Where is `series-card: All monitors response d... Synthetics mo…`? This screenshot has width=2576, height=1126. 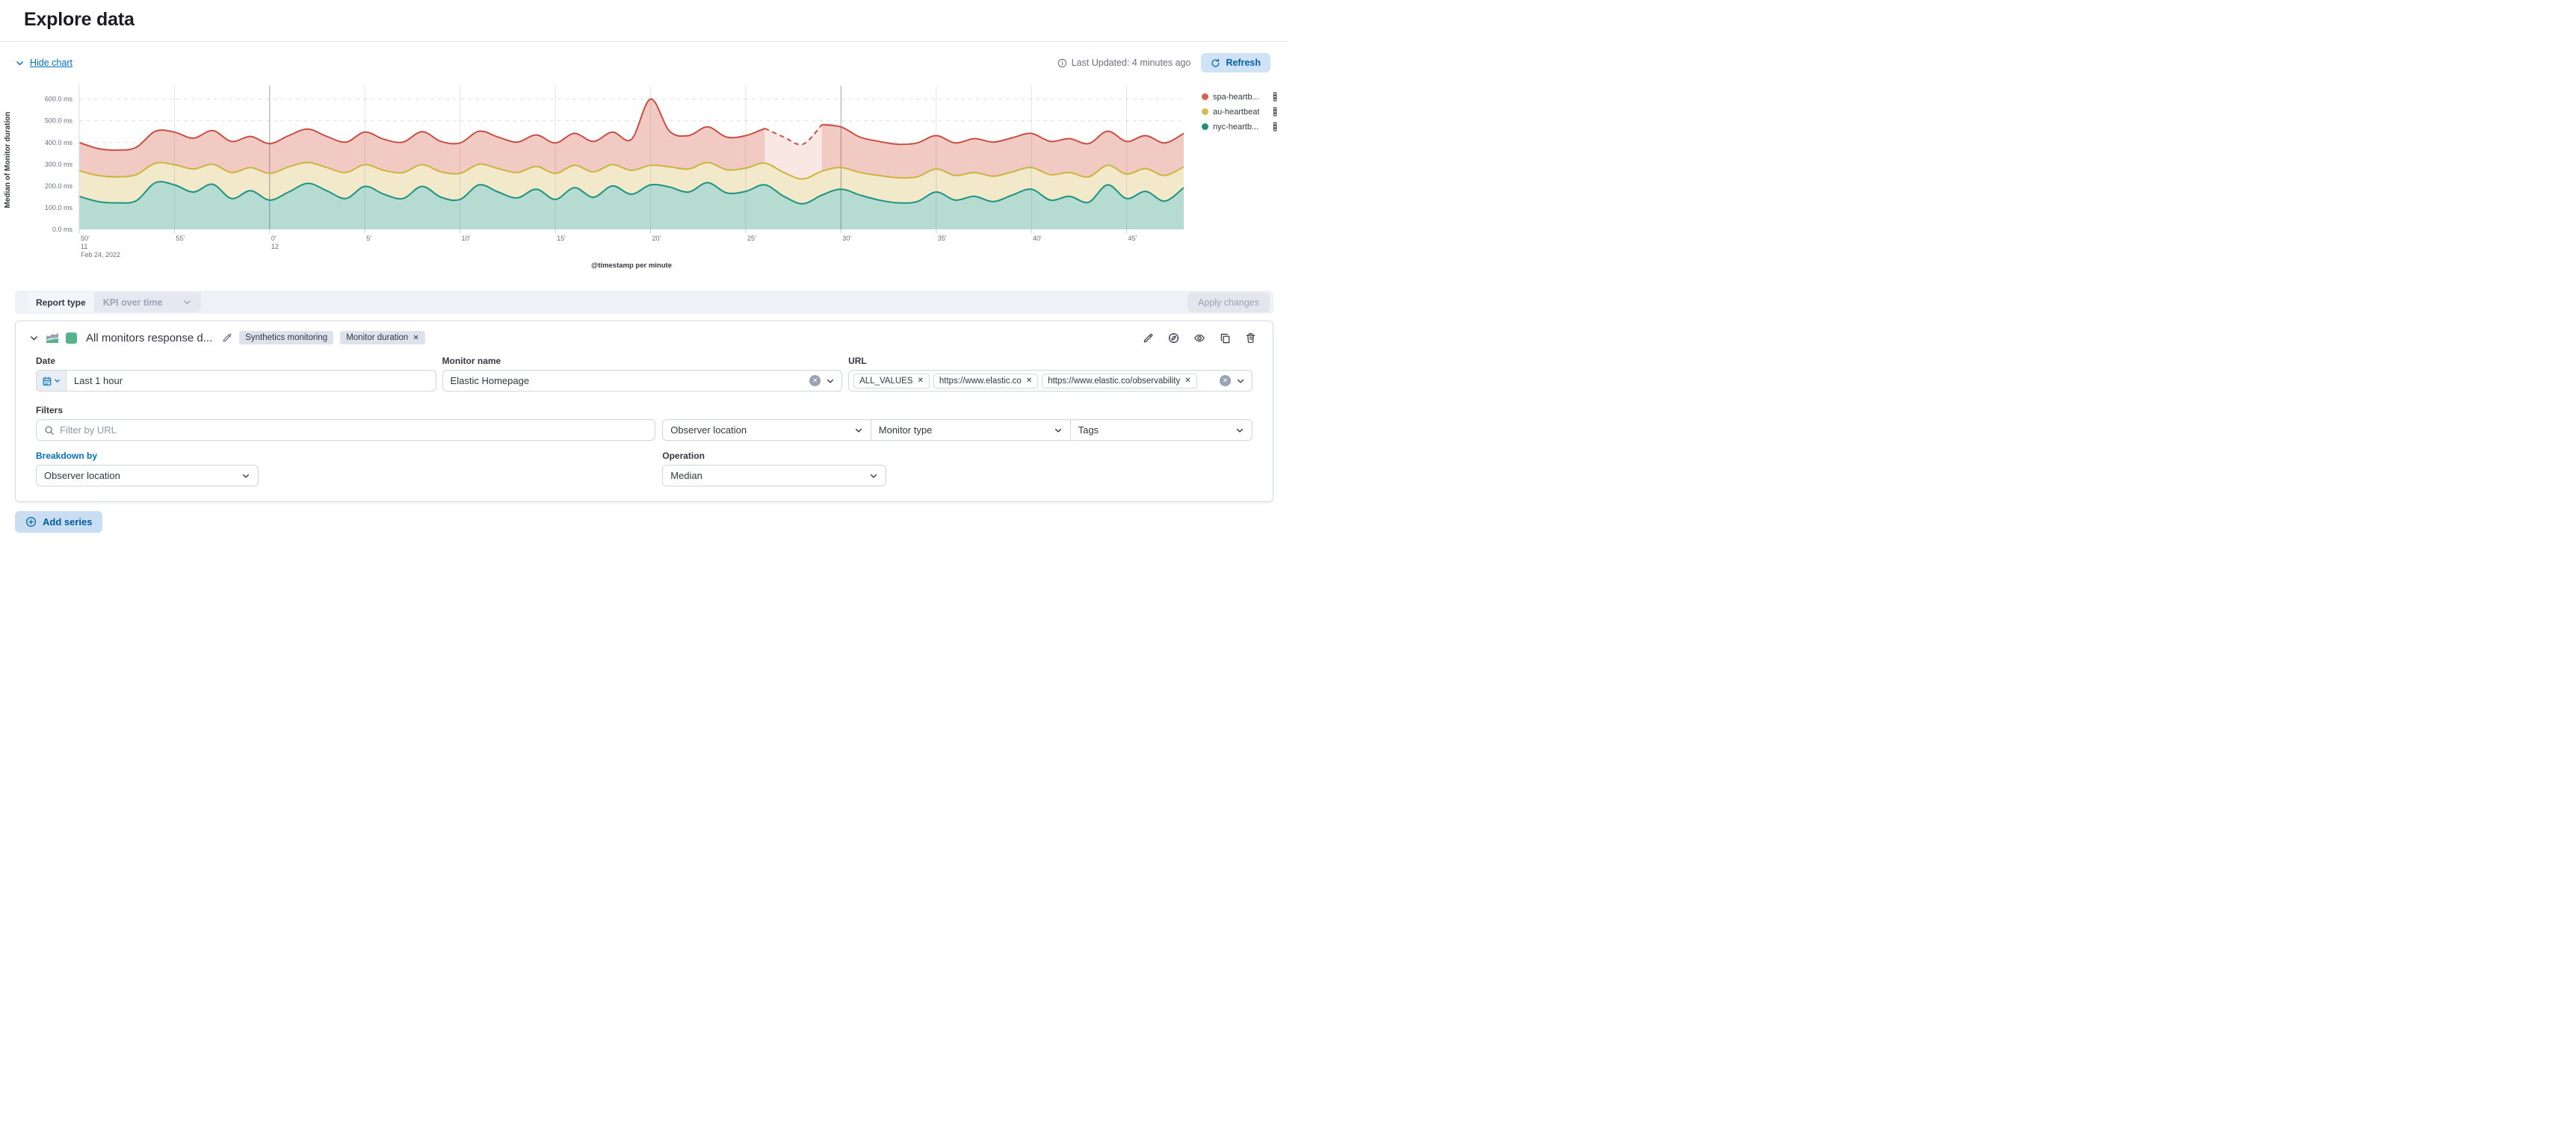
series-card: All monitors response d... Synthetics mo… is located at coordinates (644, 411).